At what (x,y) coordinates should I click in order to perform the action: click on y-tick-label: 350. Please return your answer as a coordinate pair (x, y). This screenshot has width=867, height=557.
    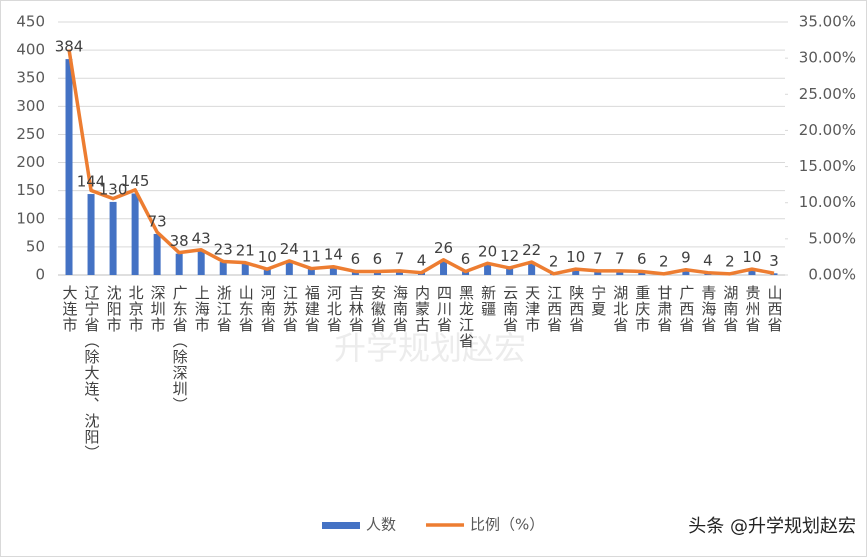
    Looking at the image, I should click on (30, 78).